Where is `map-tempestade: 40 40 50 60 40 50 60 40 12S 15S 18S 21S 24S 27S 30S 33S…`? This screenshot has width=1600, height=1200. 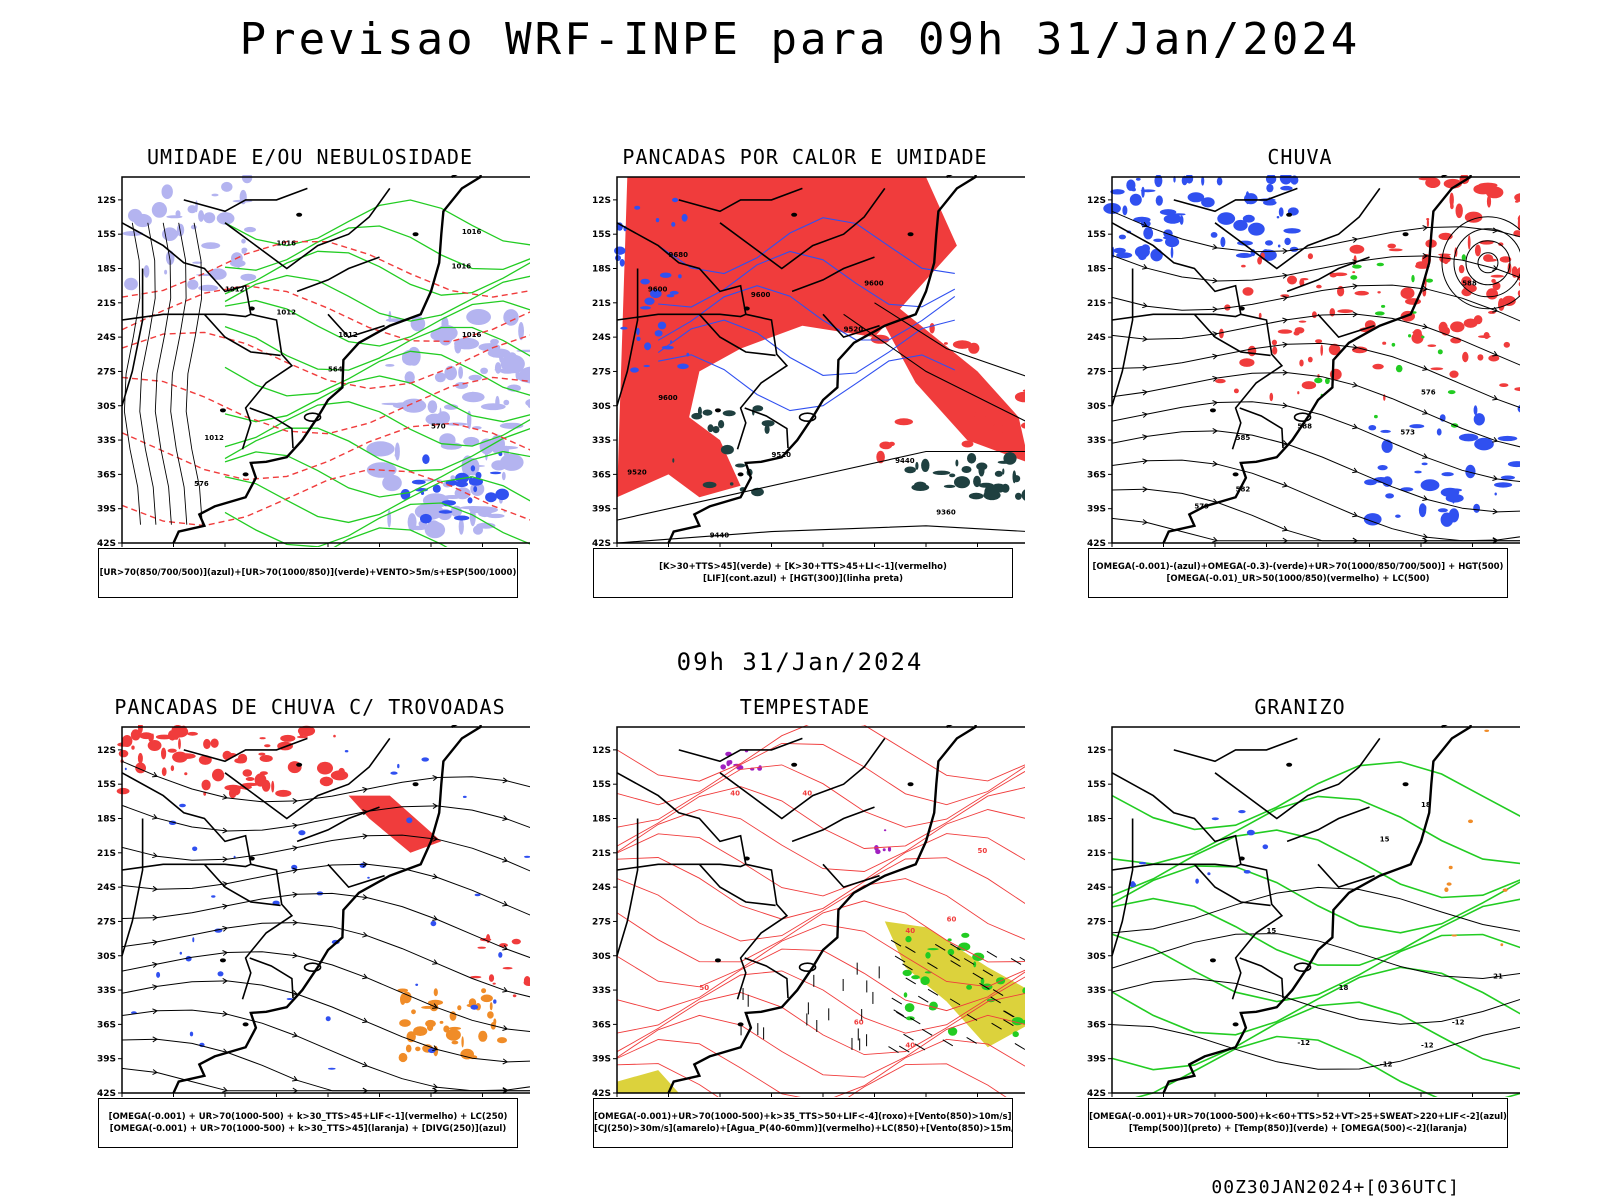
map-tempestade: 40 40 50 60 40 50 60 40 12S 15S 18S 21S 24S 27S 30S 33S… is located at coordinates (805, 911).